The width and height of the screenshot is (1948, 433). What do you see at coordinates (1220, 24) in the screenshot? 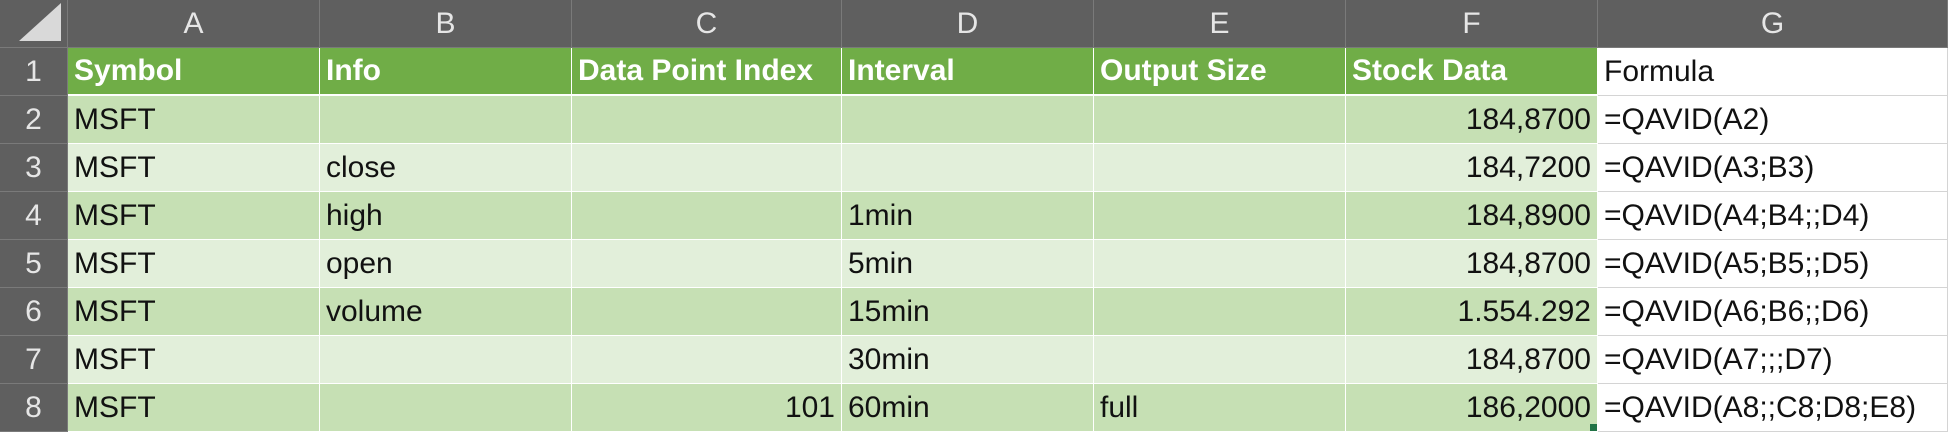
I see `column-header-e: E` at bounding box center [1220, 24].